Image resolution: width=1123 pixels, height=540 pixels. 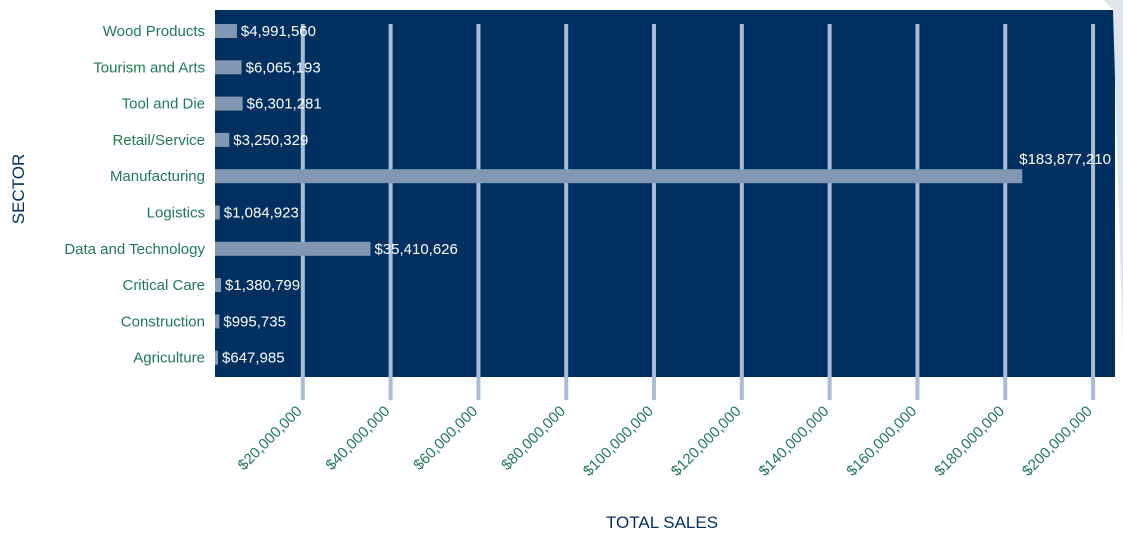 I want to click on value-label-3: $6,301,281, so click(x=284, y=104).